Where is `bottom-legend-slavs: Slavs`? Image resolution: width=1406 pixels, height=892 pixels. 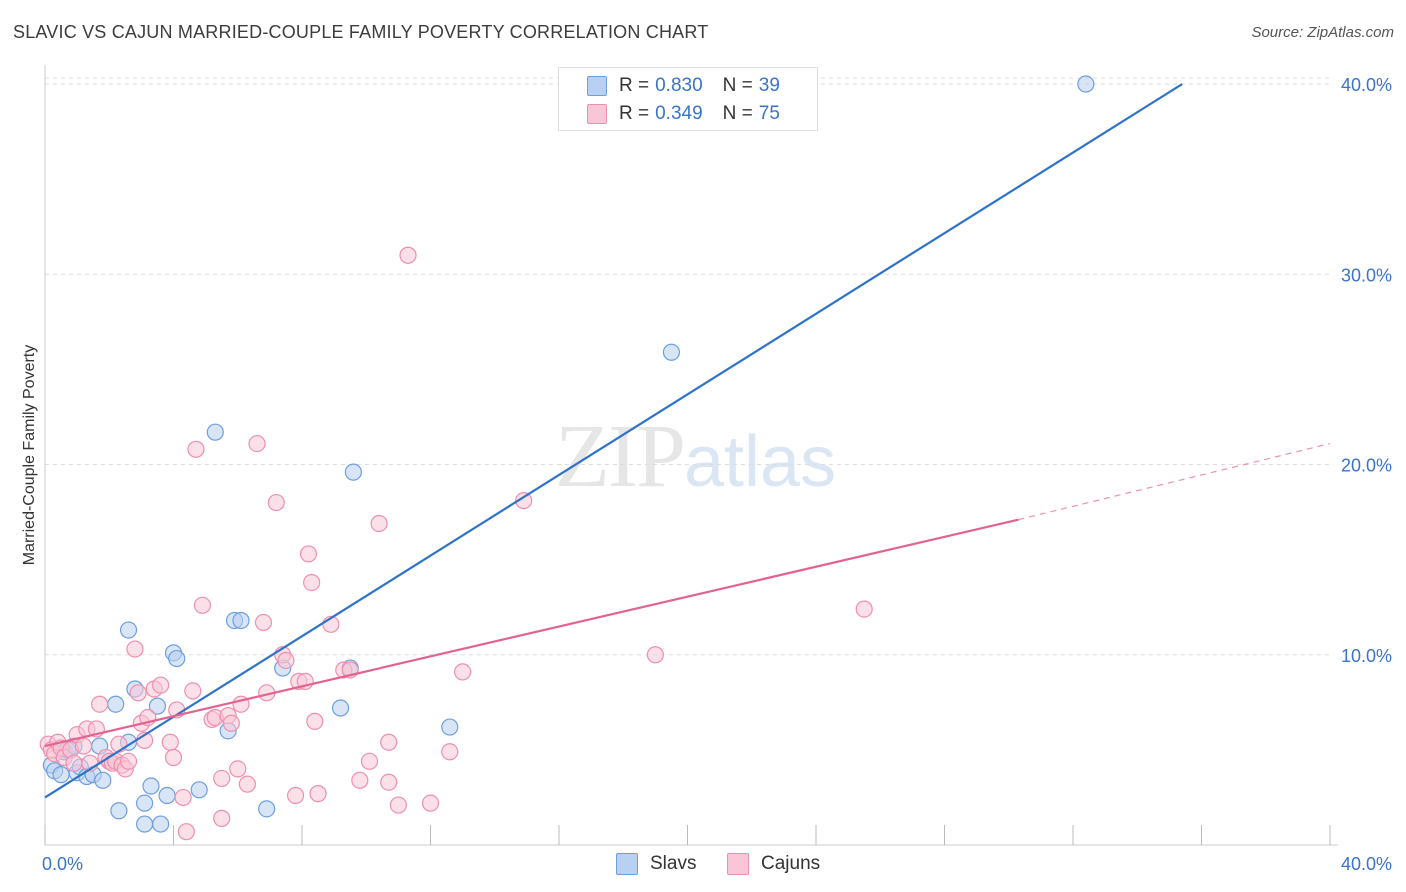 bottom-legend-slavs: Slavs is located at coordinates (656, 864).